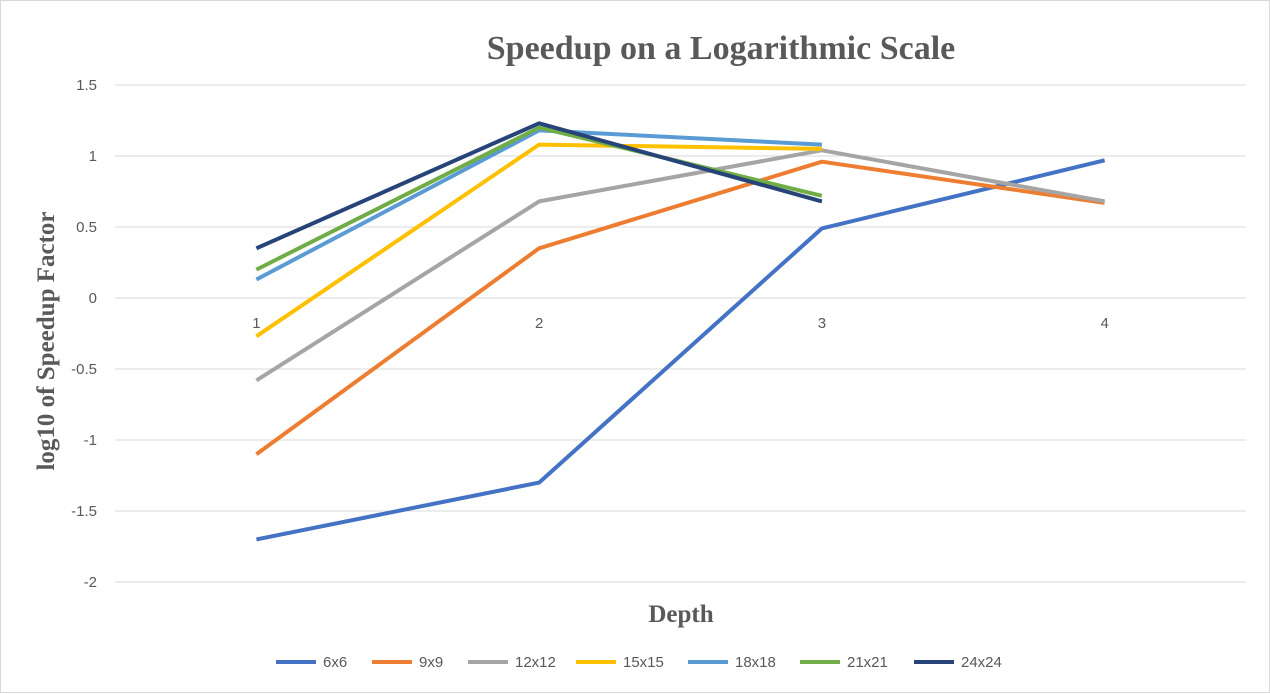  Describe the element at coordinates (1104, 323) in the screenshot. I see `x-tick-label: 4` at that location.